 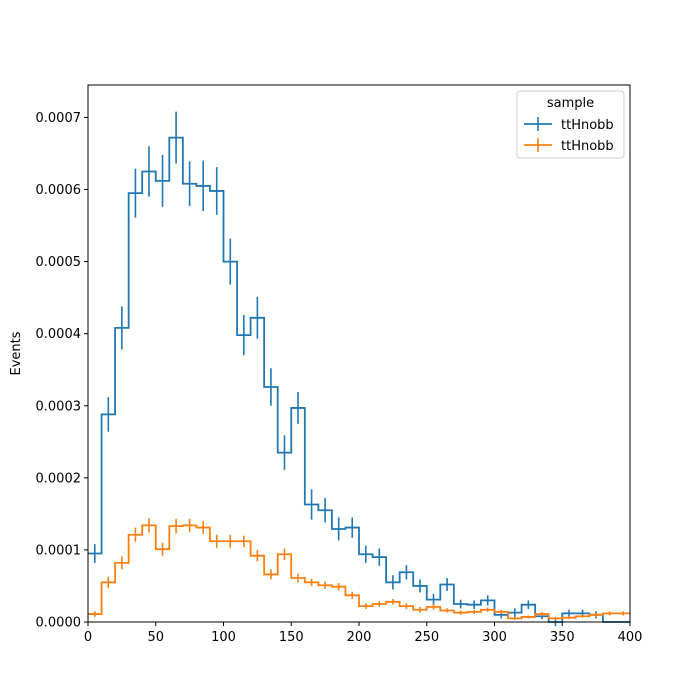 I want to click on y-tick-label: 0.0002, so click(x=59, y=478).